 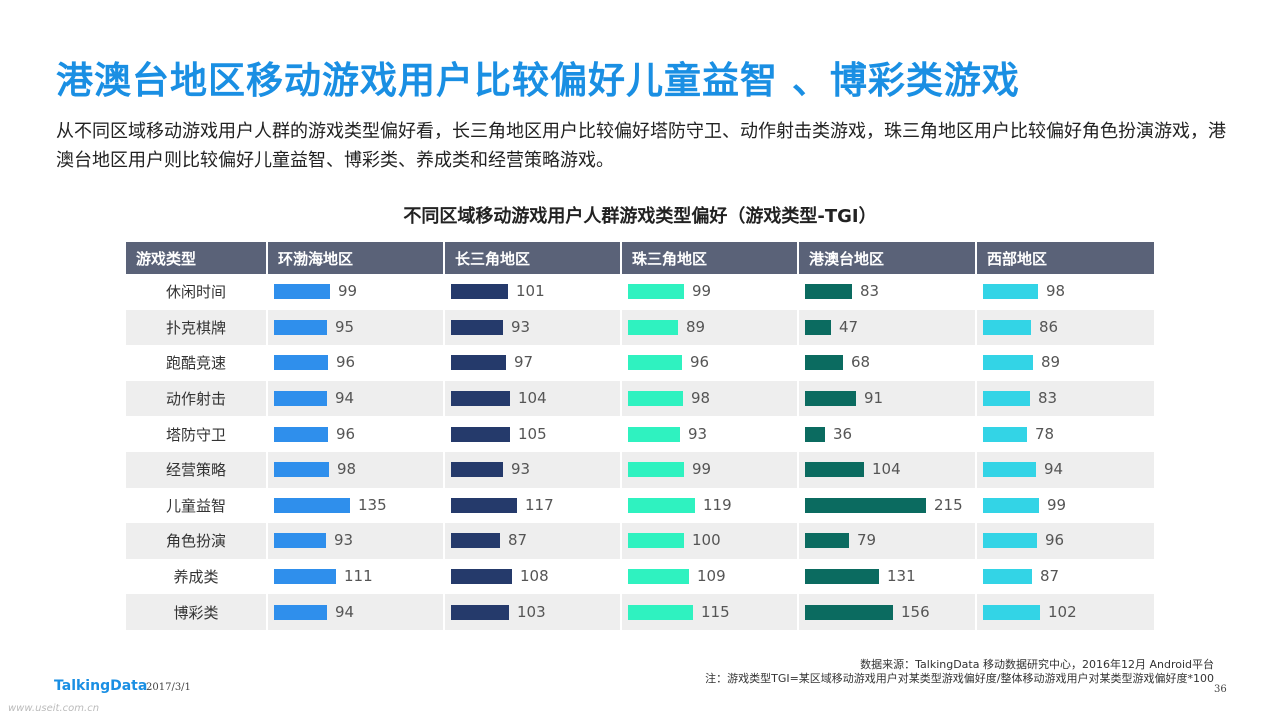 I want to click on tgi-value-label: 79, so click(x=867, y=540).